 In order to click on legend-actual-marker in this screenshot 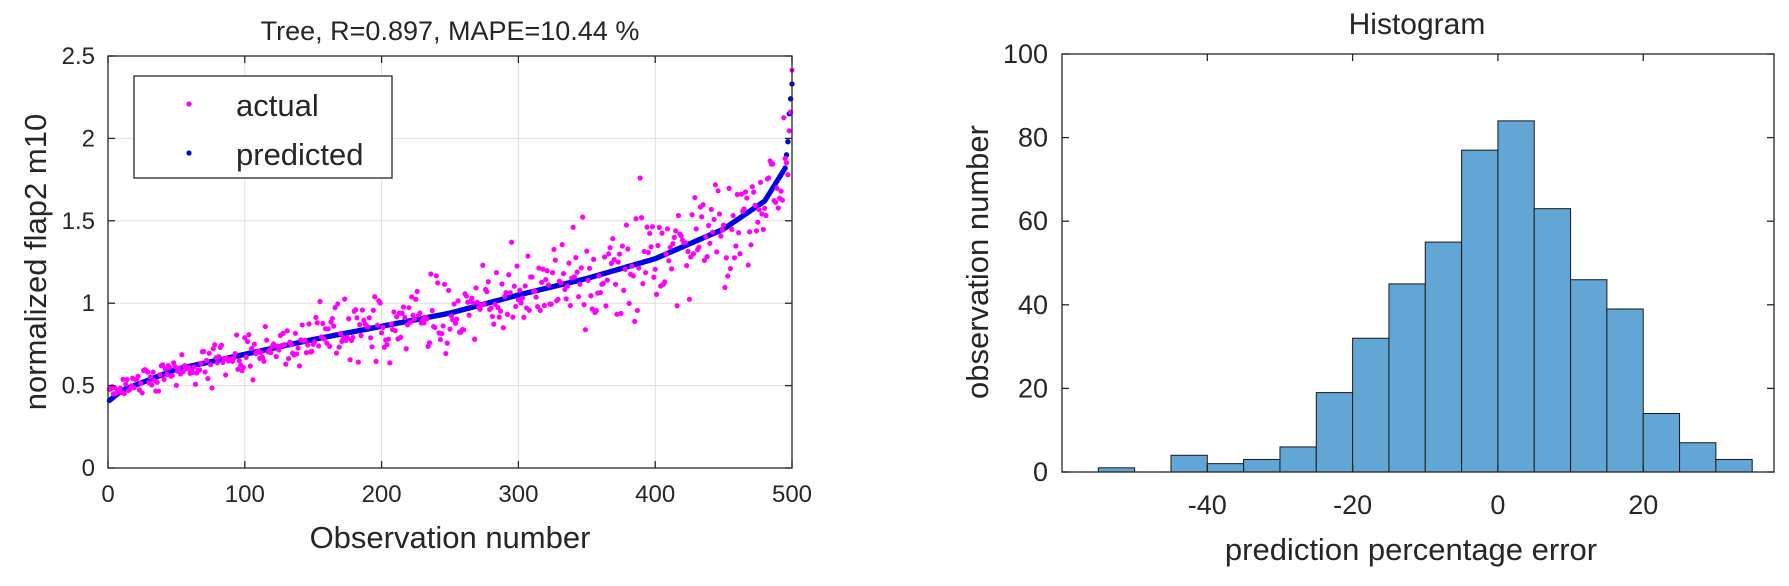, I will do `click(189, 104)`.